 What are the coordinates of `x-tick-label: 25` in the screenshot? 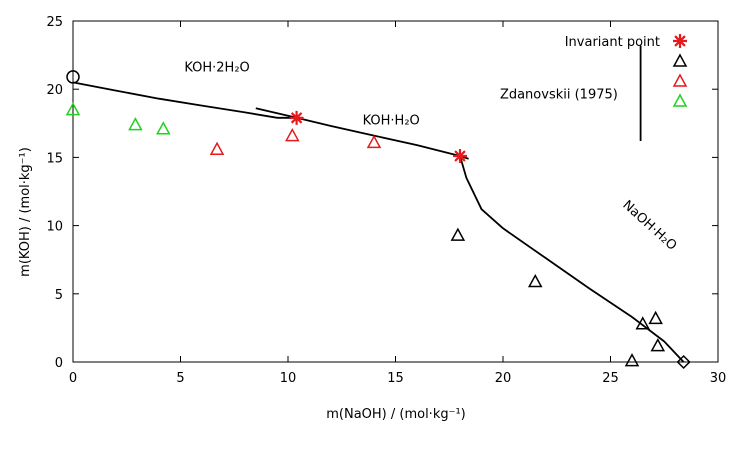 It's located at (610, 378).